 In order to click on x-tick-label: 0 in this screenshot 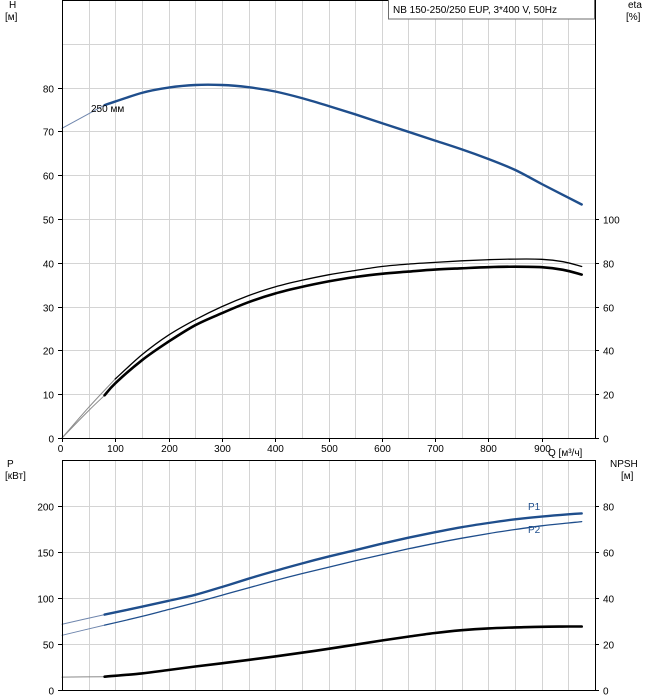, I will do `click(61, 449)`.